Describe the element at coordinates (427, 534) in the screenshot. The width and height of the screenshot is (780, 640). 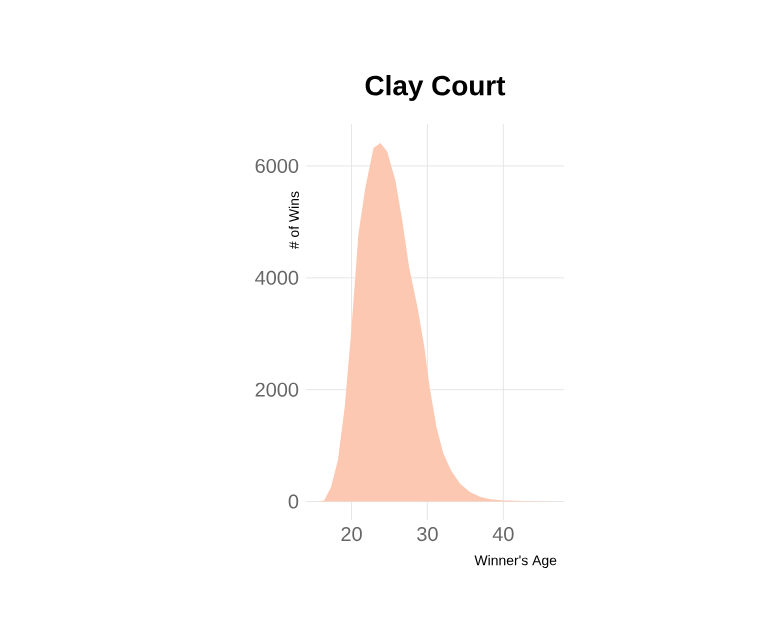
I see `x-tick-label: 30` at that location.